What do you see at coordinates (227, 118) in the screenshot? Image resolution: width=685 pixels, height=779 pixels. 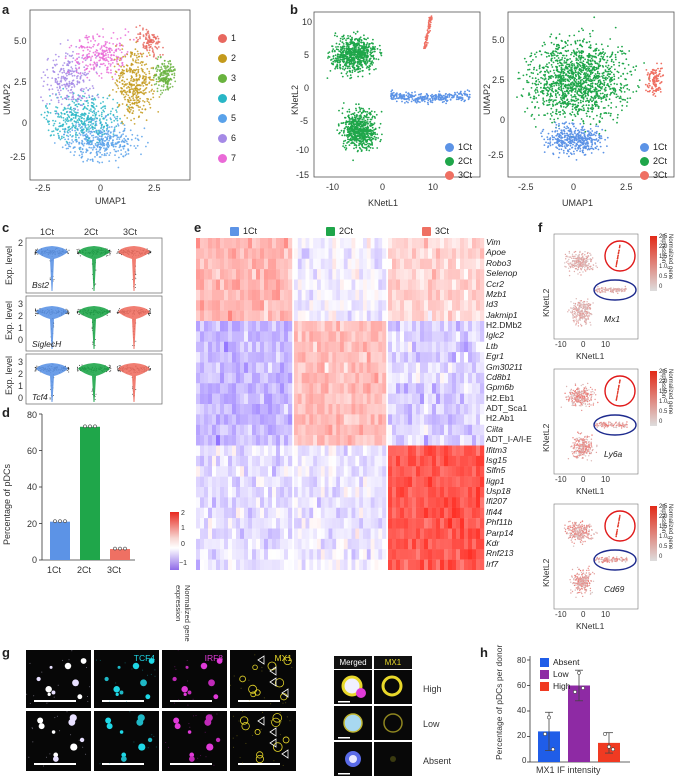 I see `a-legend-item-5: 5` at bounding box center [227, 118].